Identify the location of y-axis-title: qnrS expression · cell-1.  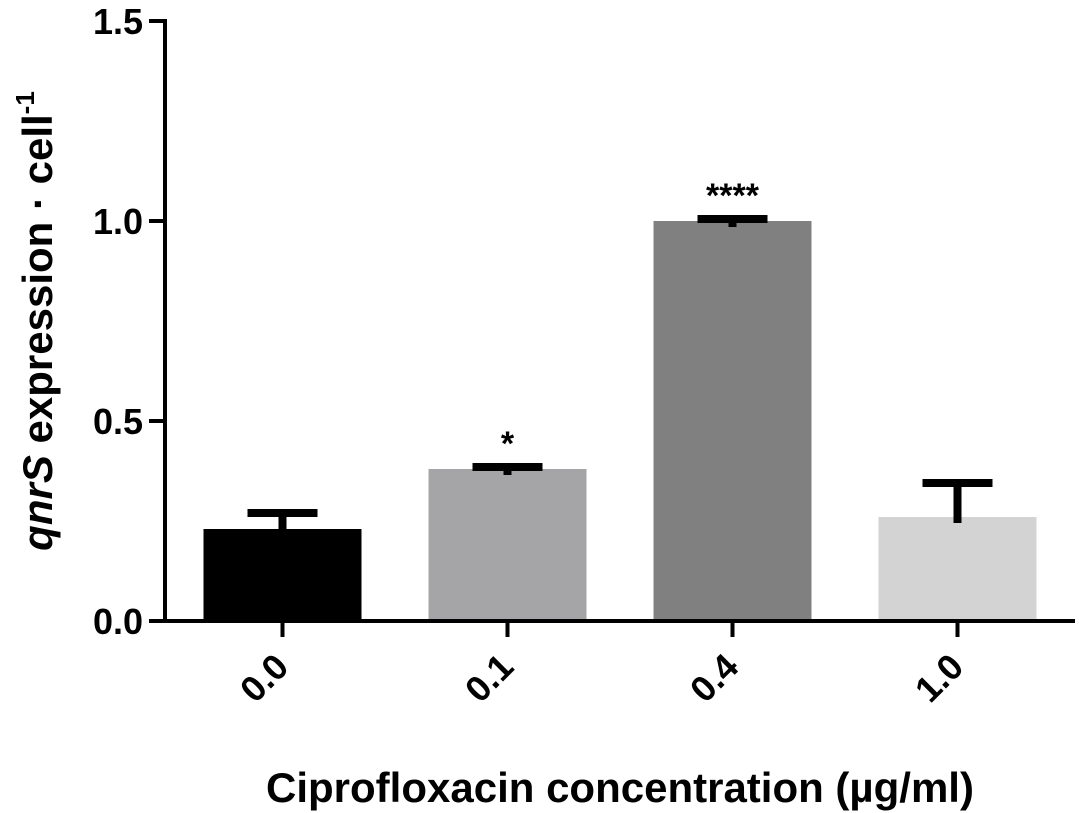
(35, 321).